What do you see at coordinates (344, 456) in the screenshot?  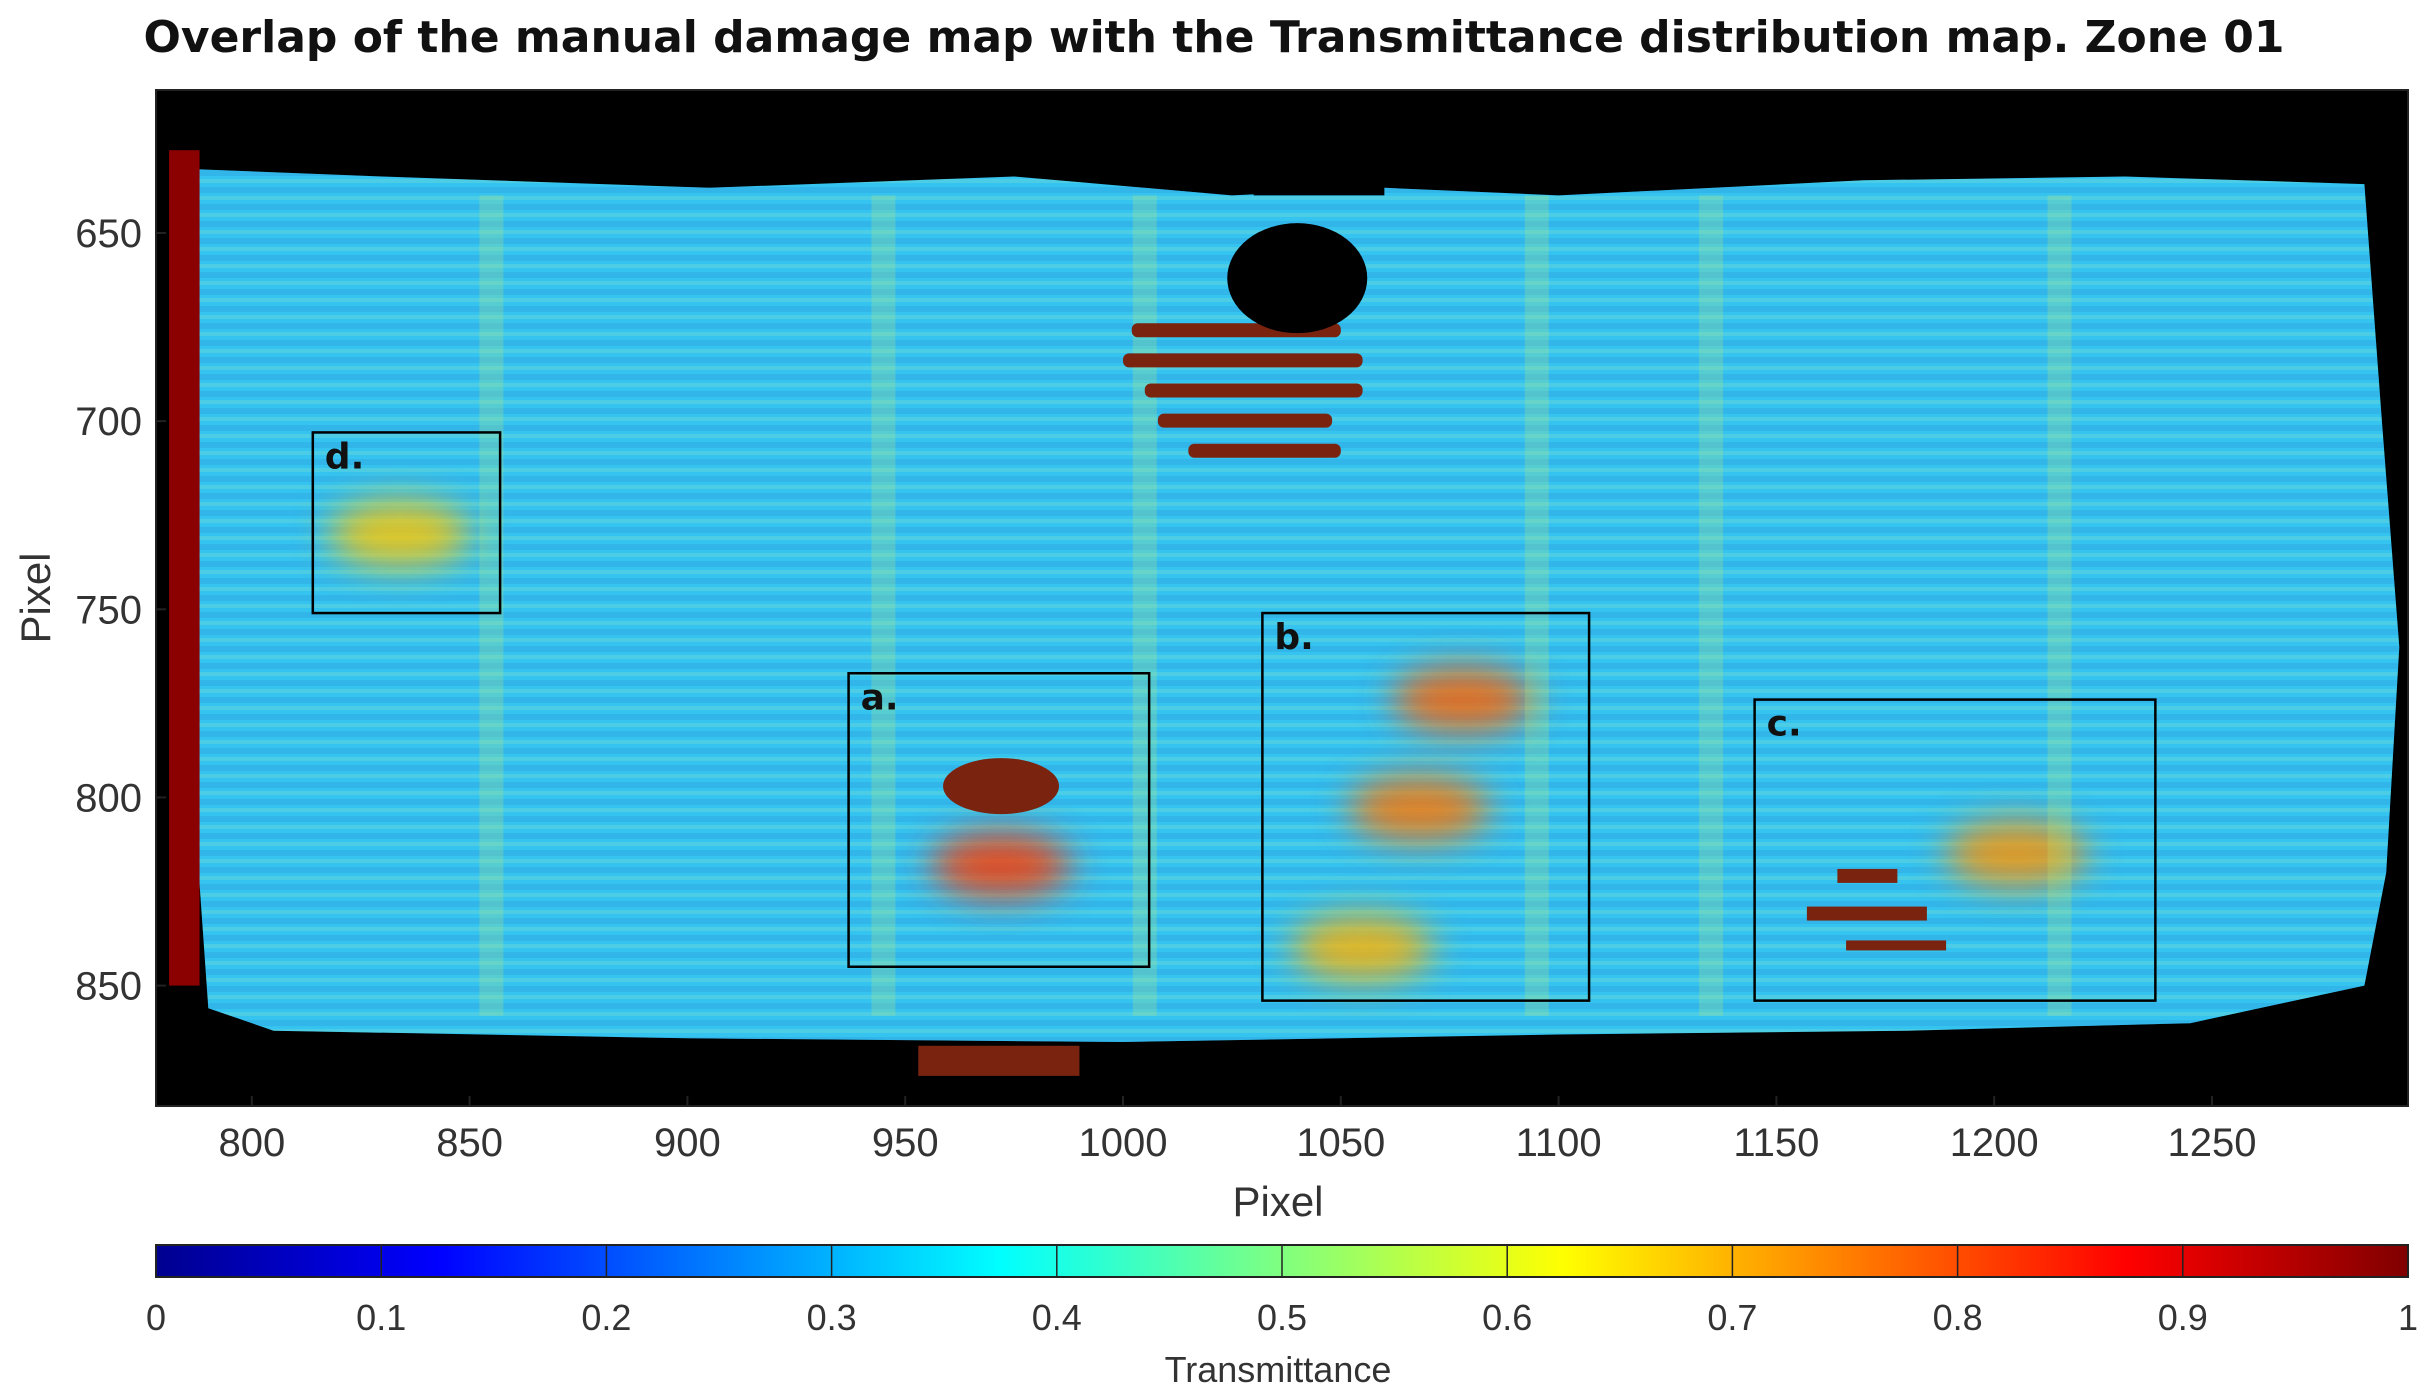 I see `region-box-label: d.` at bounding box center [344, 456].